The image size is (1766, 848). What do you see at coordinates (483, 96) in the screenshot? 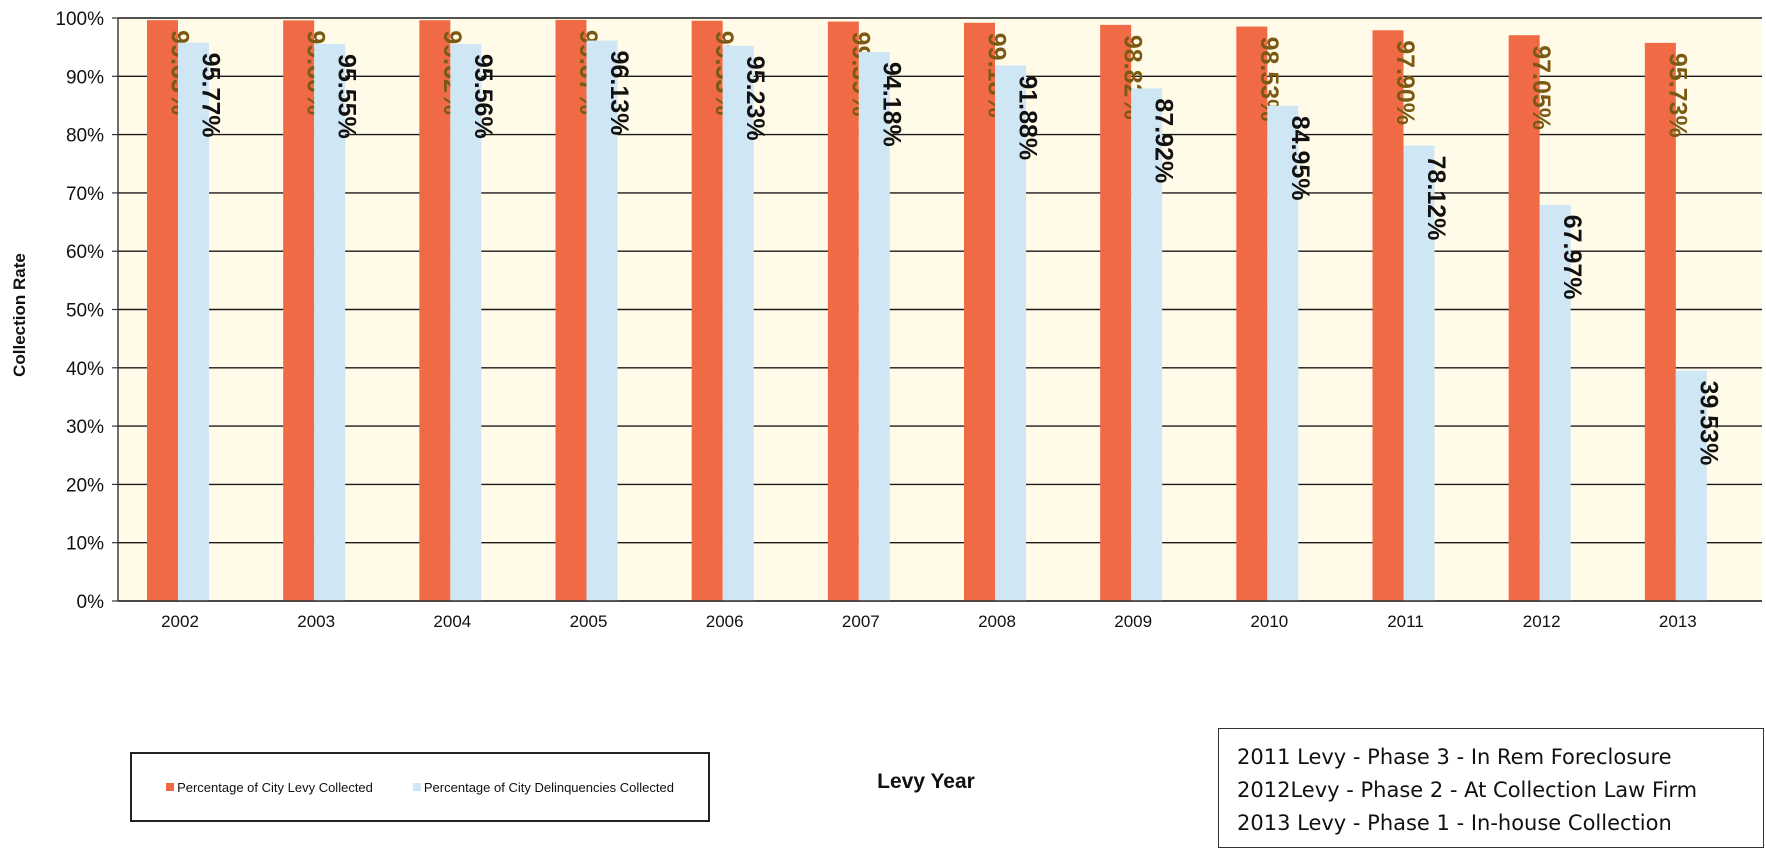
I see `delinquency-data-label: 95.56%` at bounding box center [483, 96].